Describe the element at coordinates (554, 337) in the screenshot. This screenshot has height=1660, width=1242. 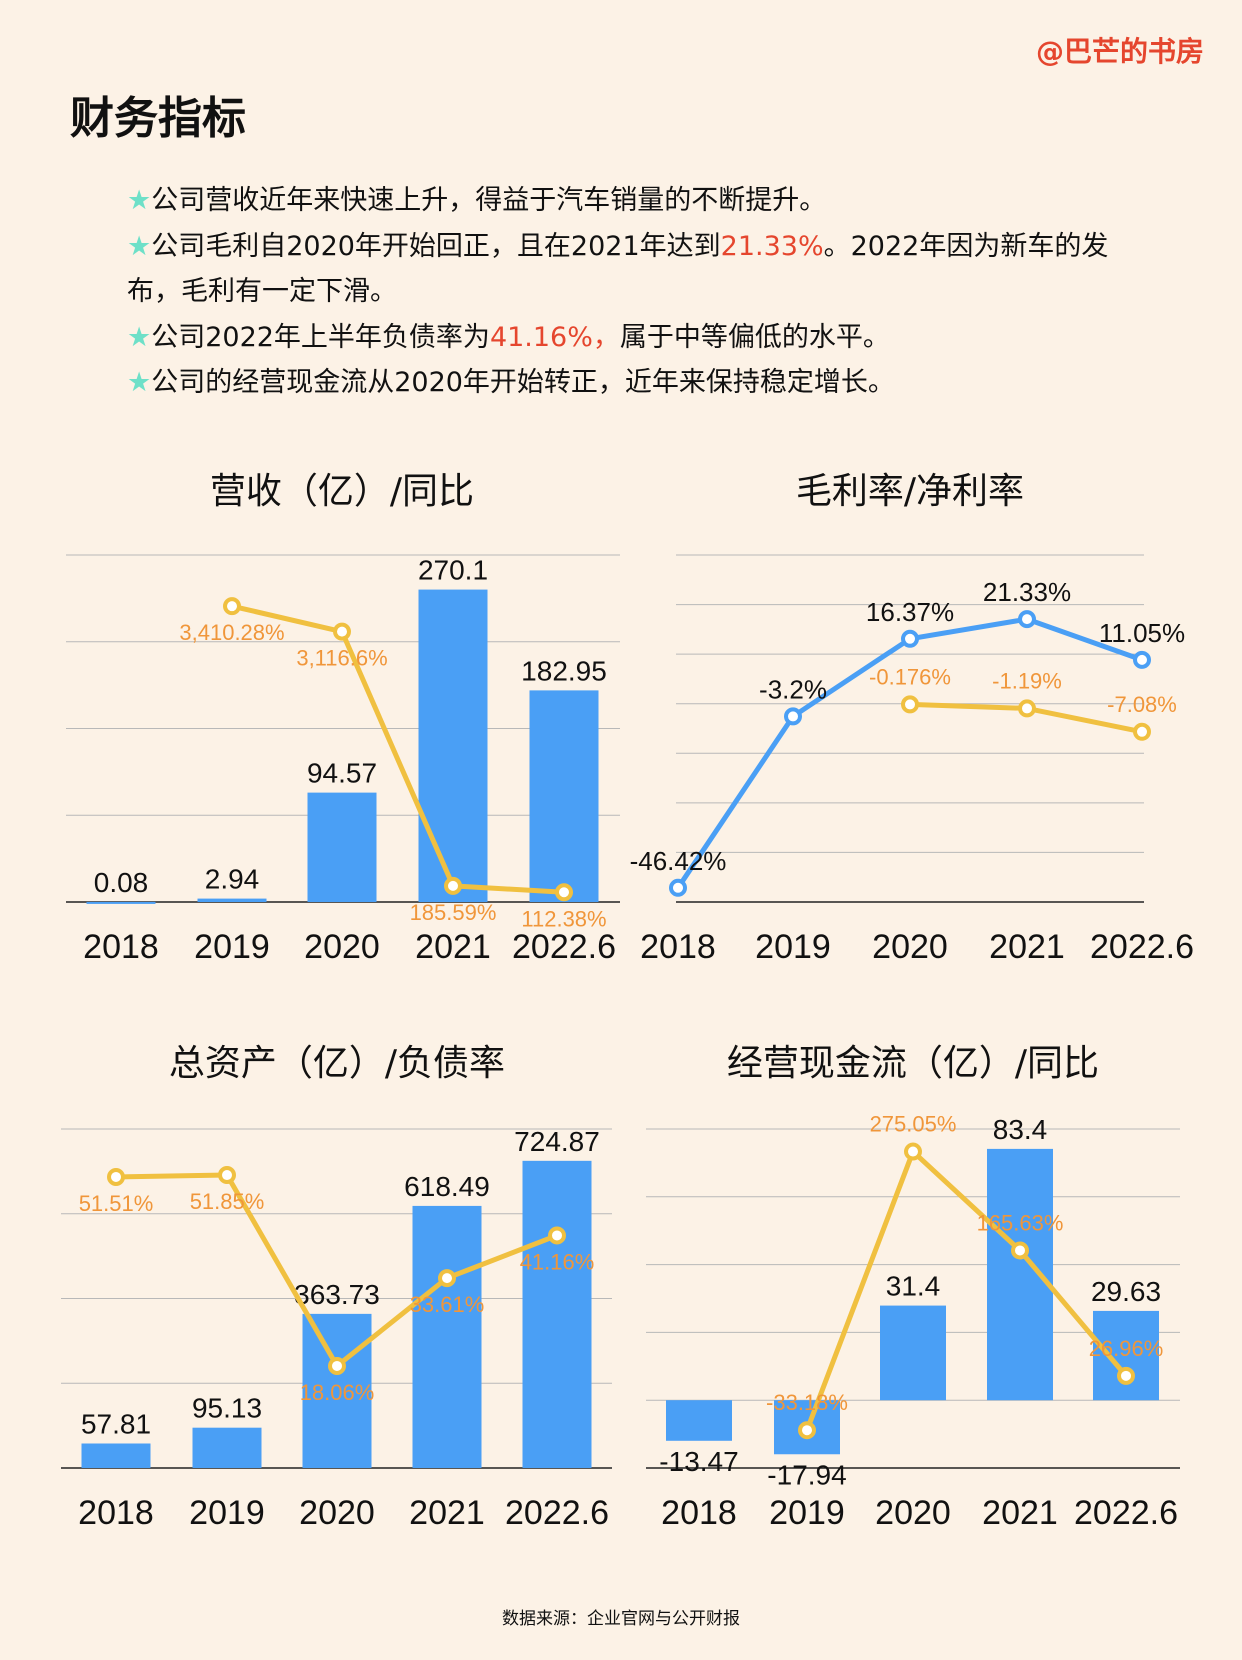
I see `bullet-highlight: 41.16%，` at that location.